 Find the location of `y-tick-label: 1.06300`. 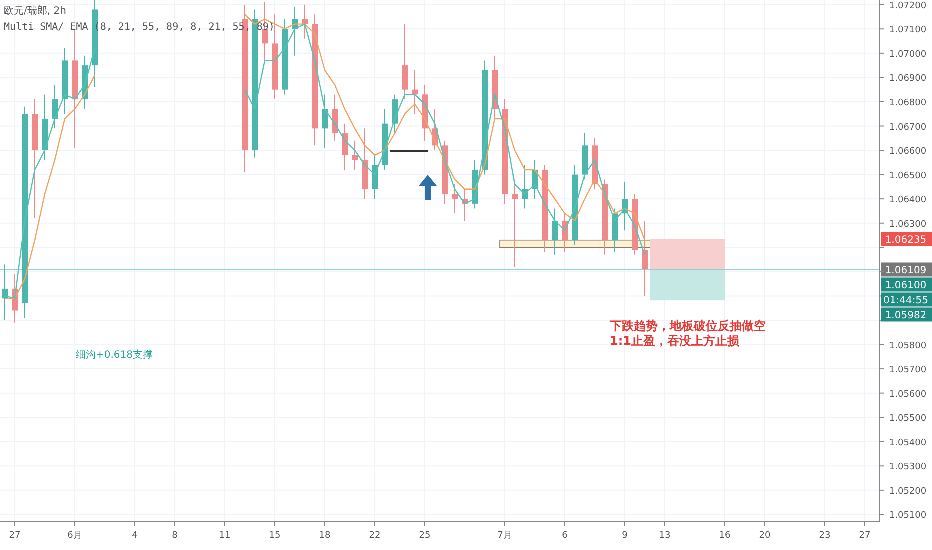

y-tick-label: 1.06300 is located at coordinates (908, 225).